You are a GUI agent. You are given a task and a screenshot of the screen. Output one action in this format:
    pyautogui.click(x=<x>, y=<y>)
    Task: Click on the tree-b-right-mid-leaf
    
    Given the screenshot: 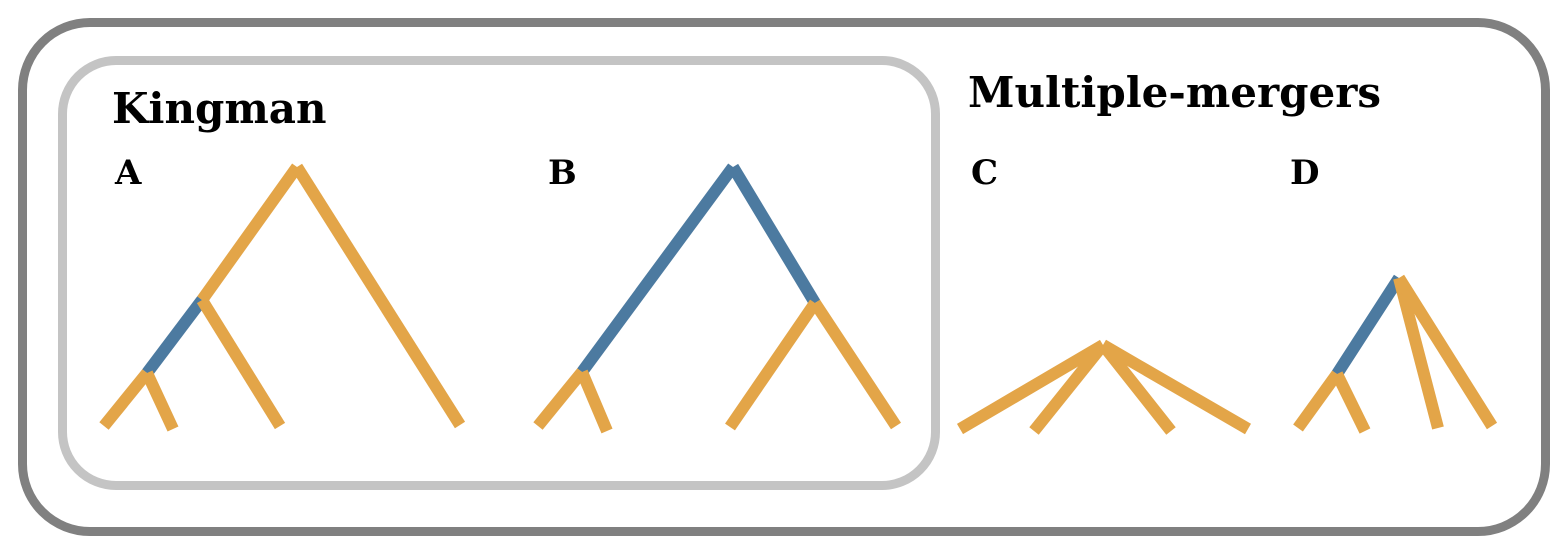 What is the action you would take?
    pyautogui.click(x=772, y=365)
    